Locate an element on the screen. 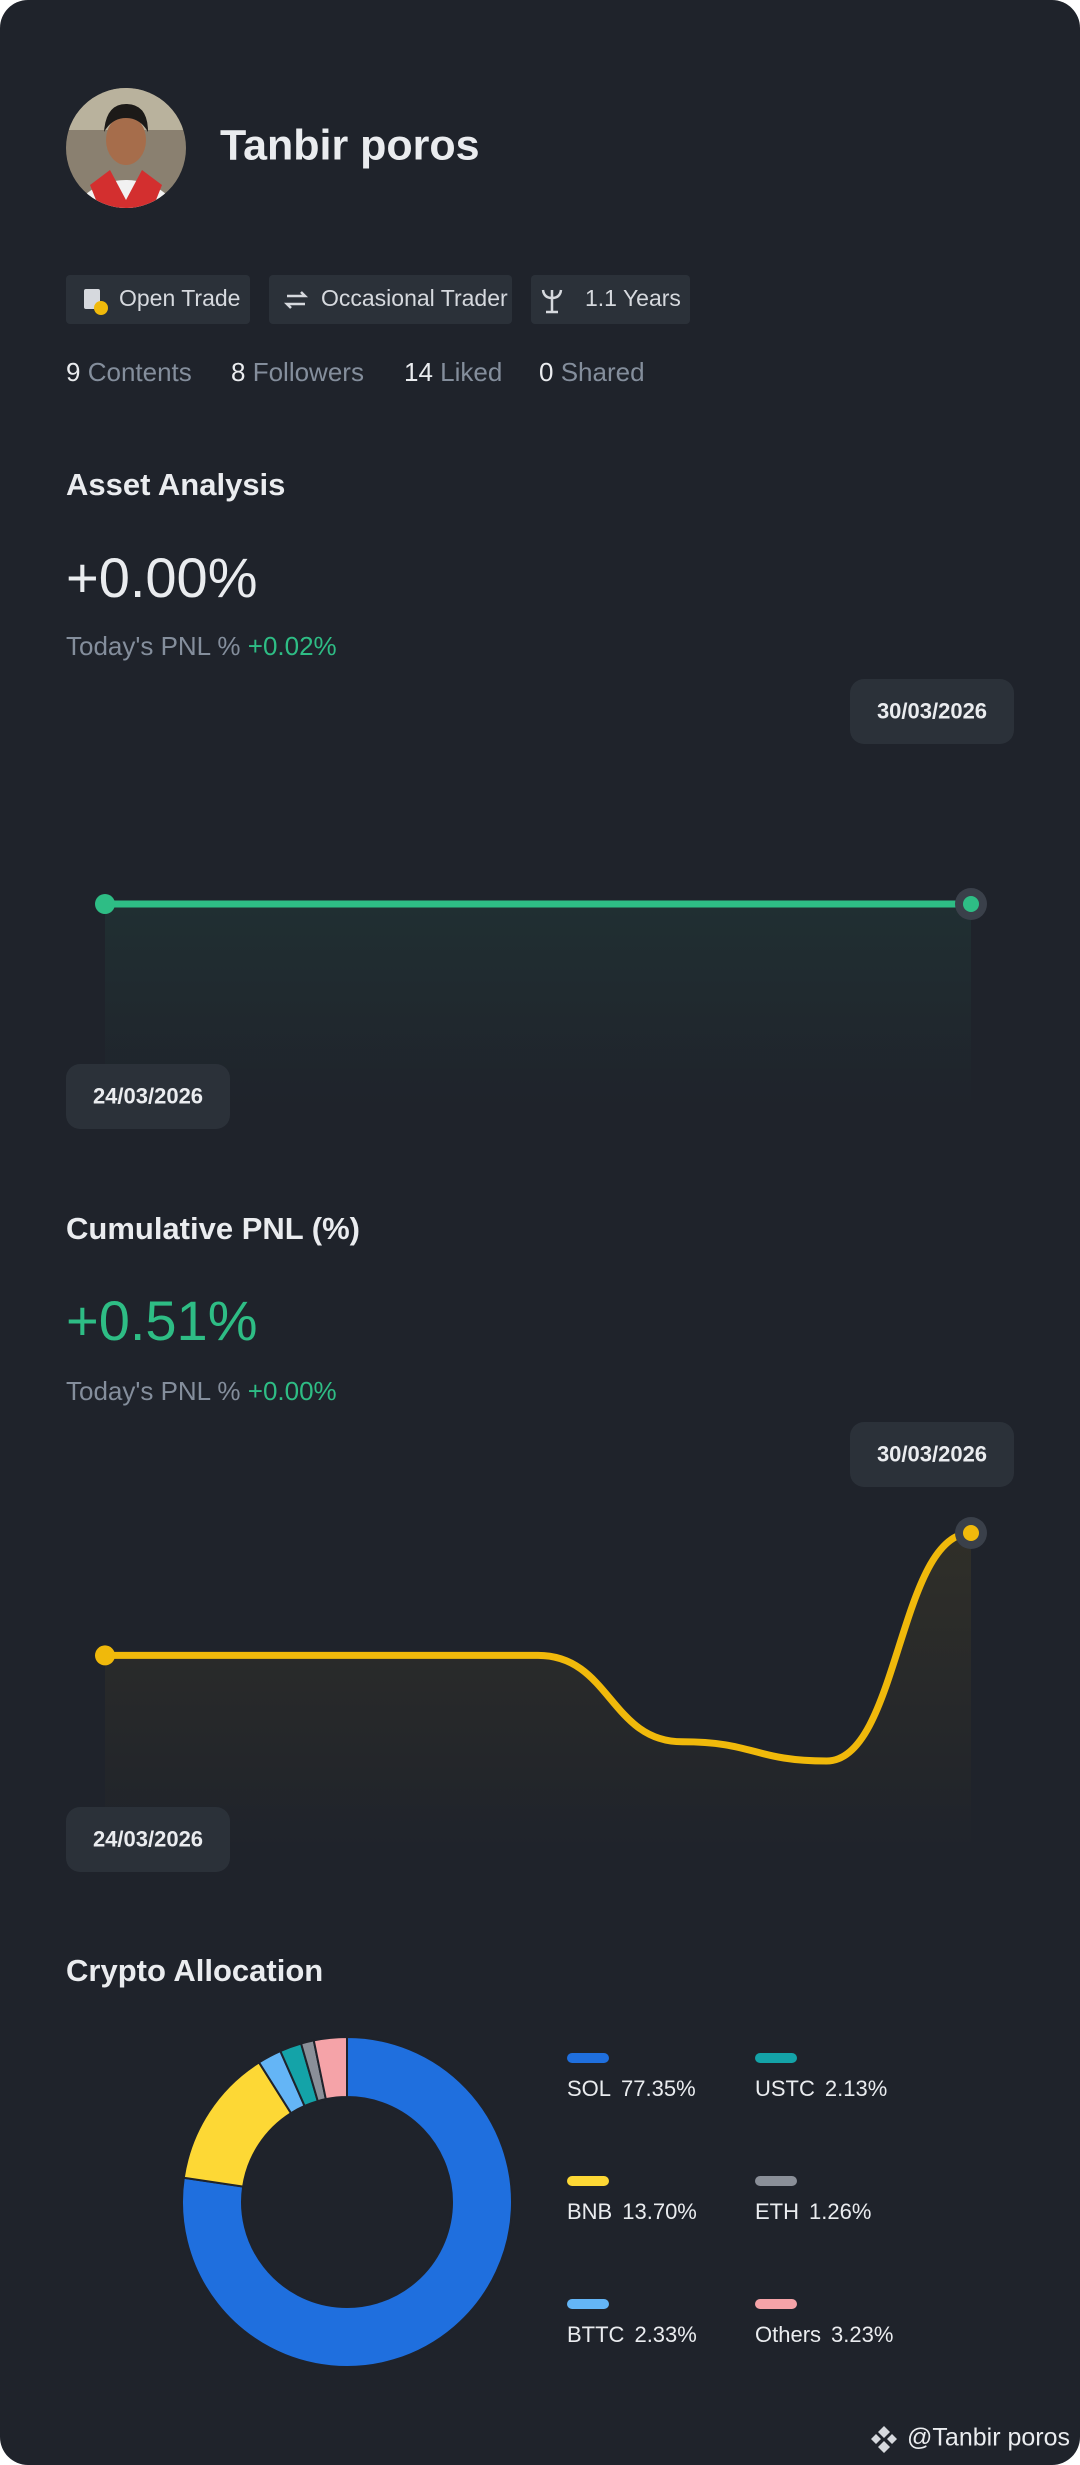 This screenshot has width=1080, height=2465. line is located at coordinates (538, 1647).